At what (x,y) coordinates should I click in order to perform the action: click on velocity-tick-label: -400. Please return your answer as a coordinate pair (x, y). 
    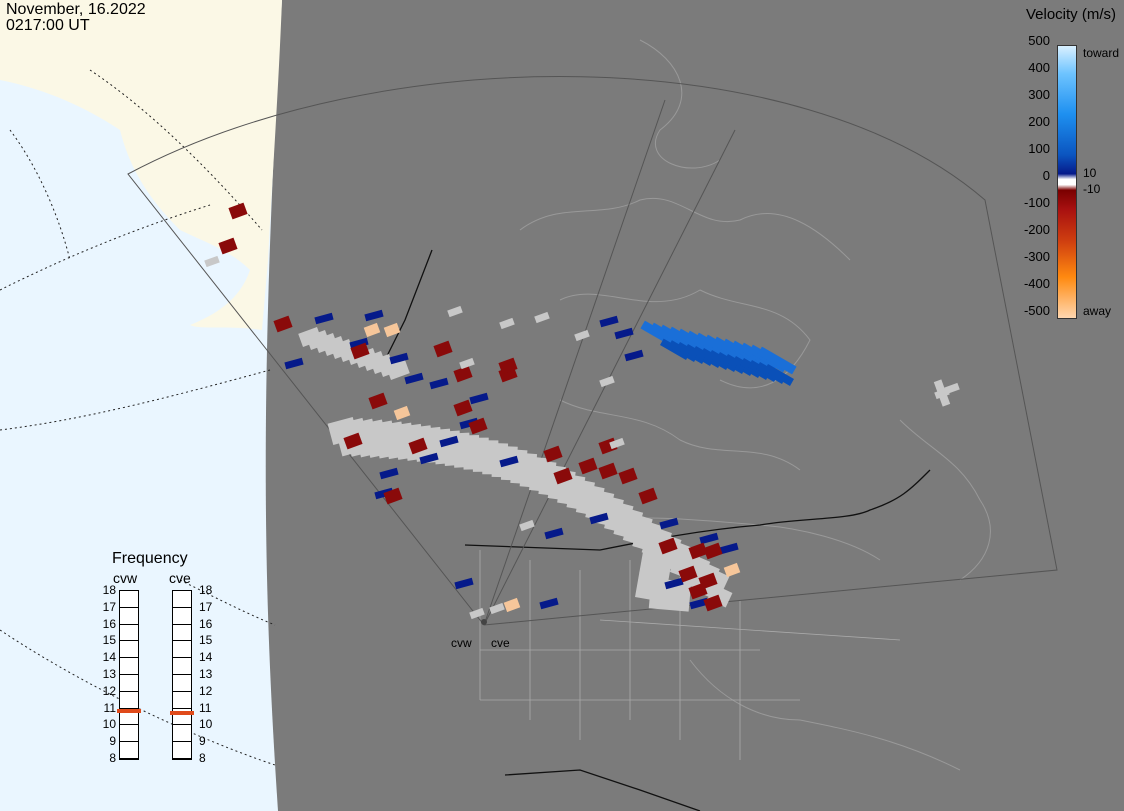
    Looking at the image, I should click on (1036, 283).